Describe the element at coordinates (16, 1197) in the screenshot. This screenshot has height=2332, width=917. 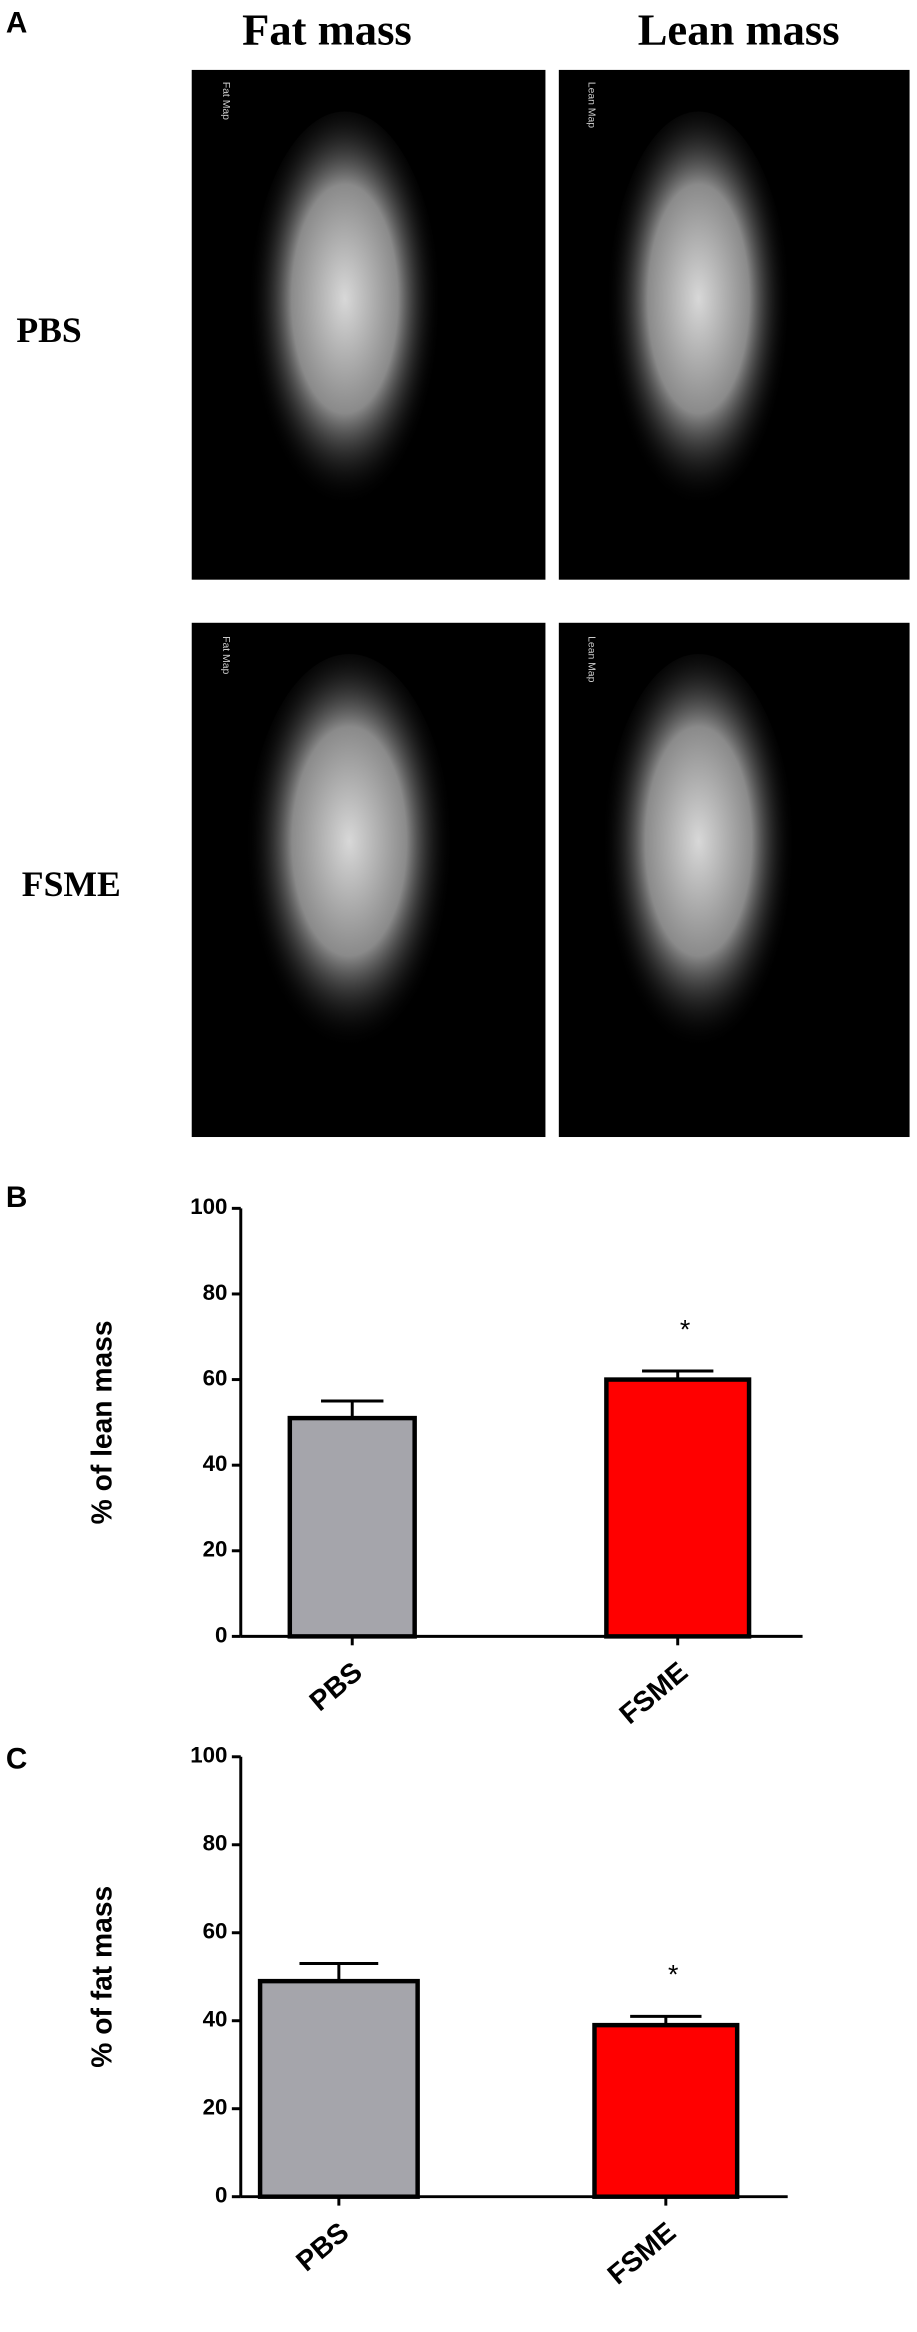
I see `panel-label: B` at that location.